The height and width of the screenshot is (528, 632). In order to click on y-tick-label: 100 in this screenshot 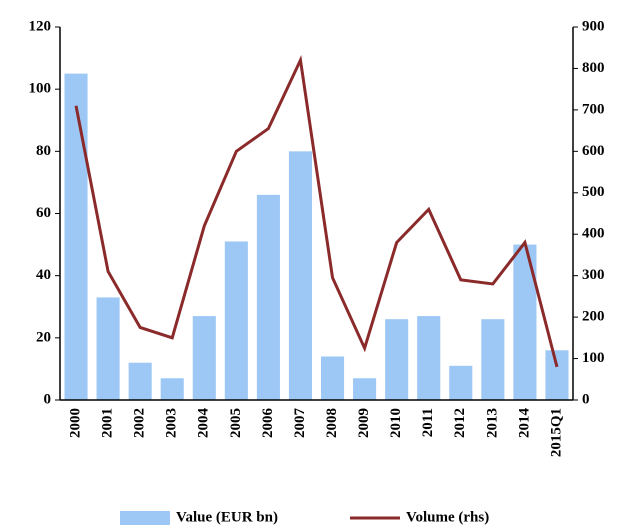, I will do `click(40, 89)`.